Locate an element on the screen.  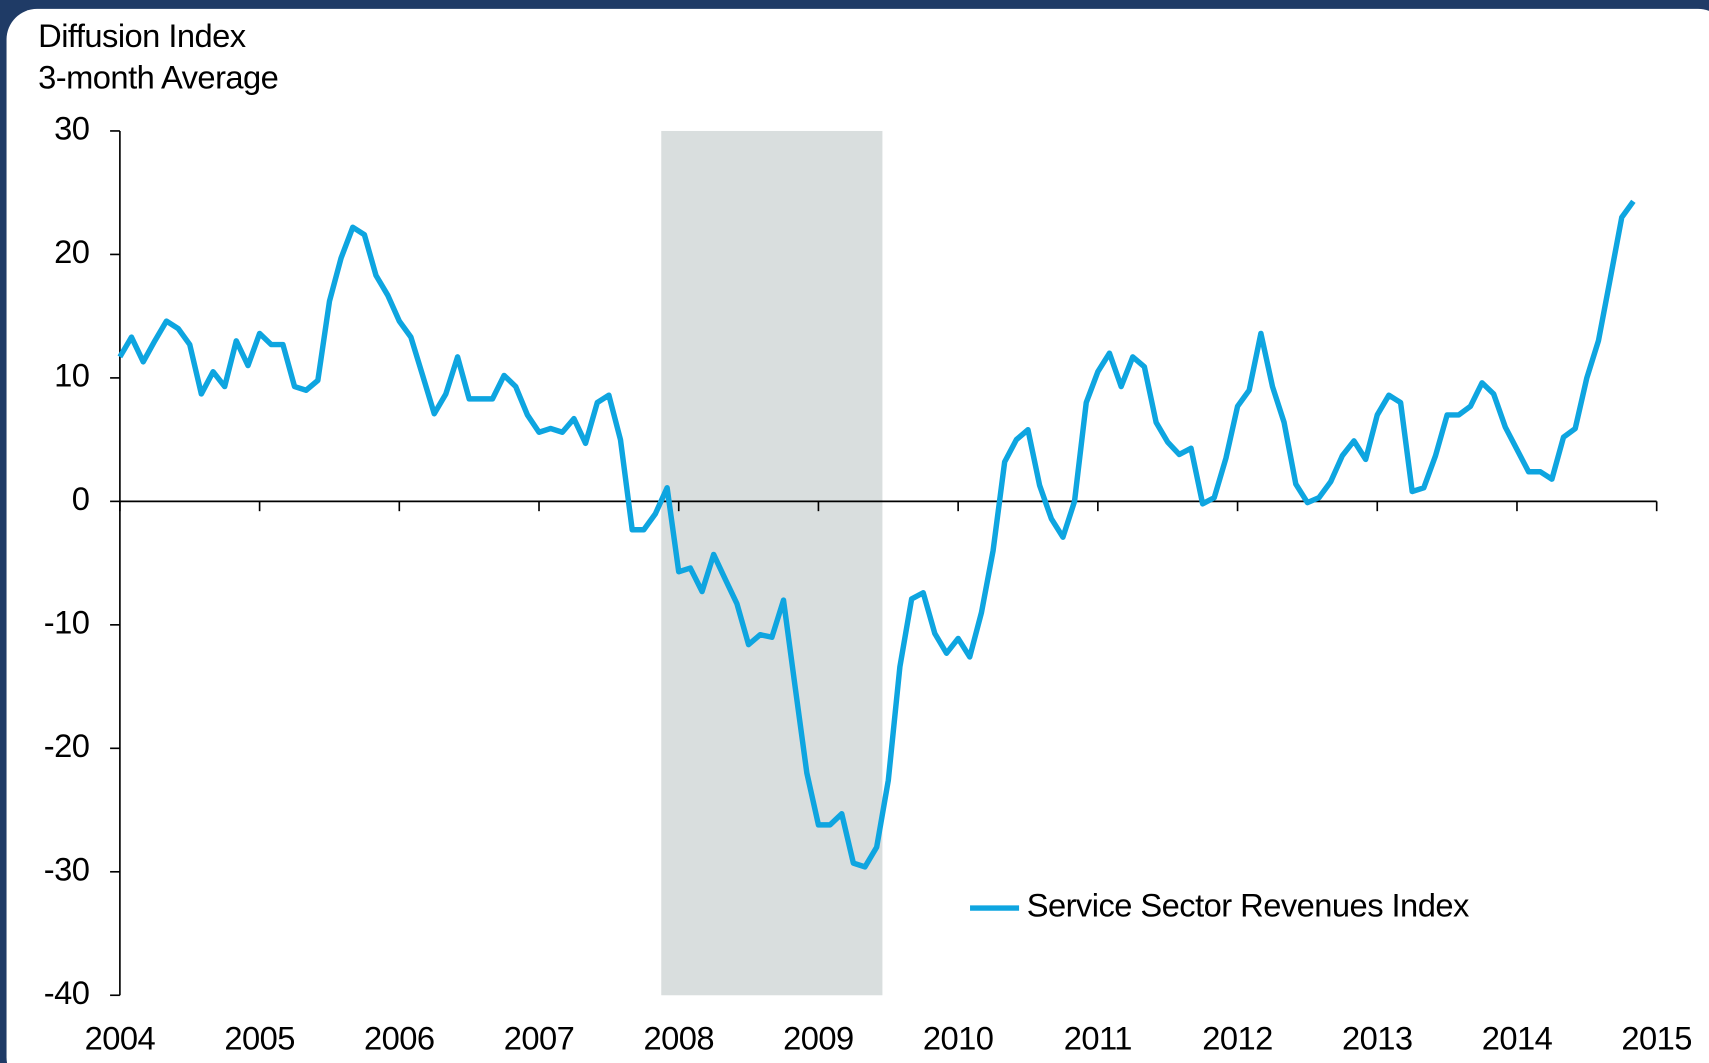
shaded-span is located at coordinates (772, 563).